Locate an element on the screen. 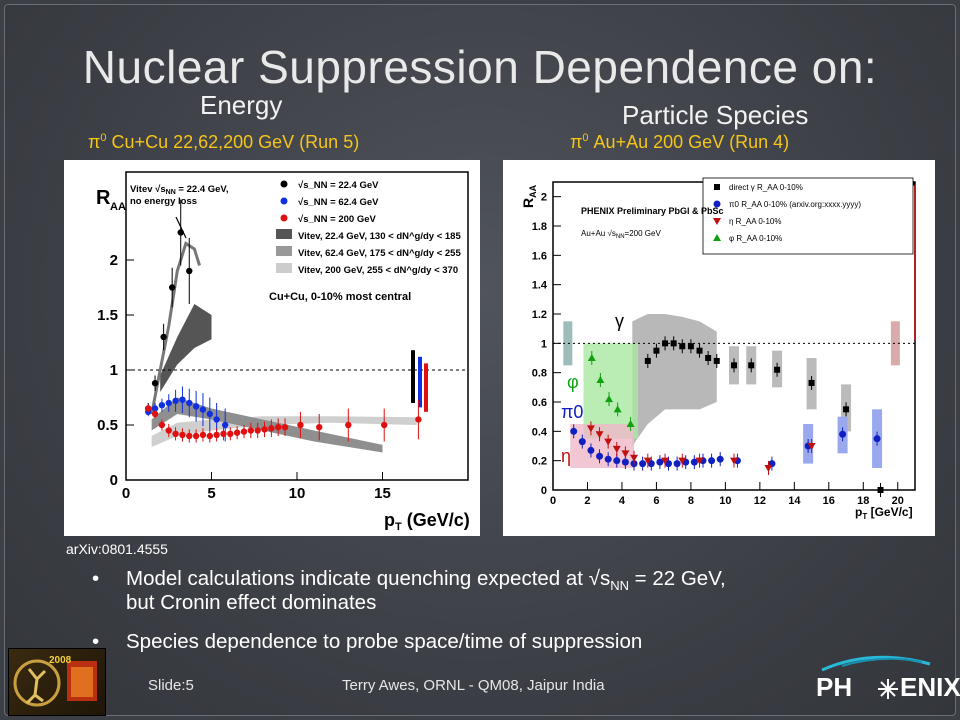  footer-author: Terry Awes, ORNL - QM08, Jaipur India is located at coordinates (473, 685).